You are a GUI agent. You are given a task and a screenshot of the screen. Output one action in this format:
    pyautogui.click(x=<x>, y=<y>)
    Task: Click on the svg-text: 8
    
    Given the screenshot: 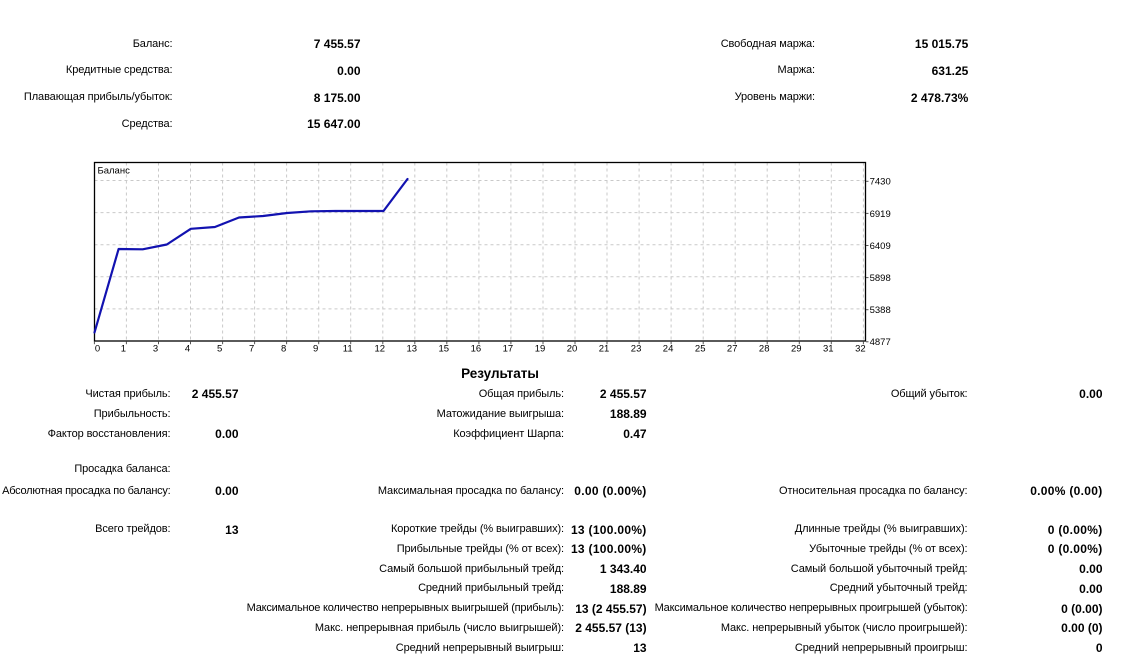 What is the action you would take?
    pyautogui.click(x=283, y=349)
    